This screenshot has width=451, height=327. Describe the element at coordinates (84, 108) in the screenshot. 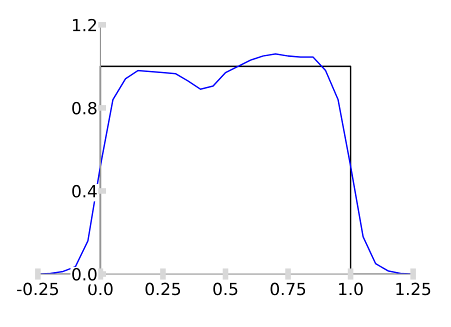

I see `y-tick-label: 0.8` at that location.